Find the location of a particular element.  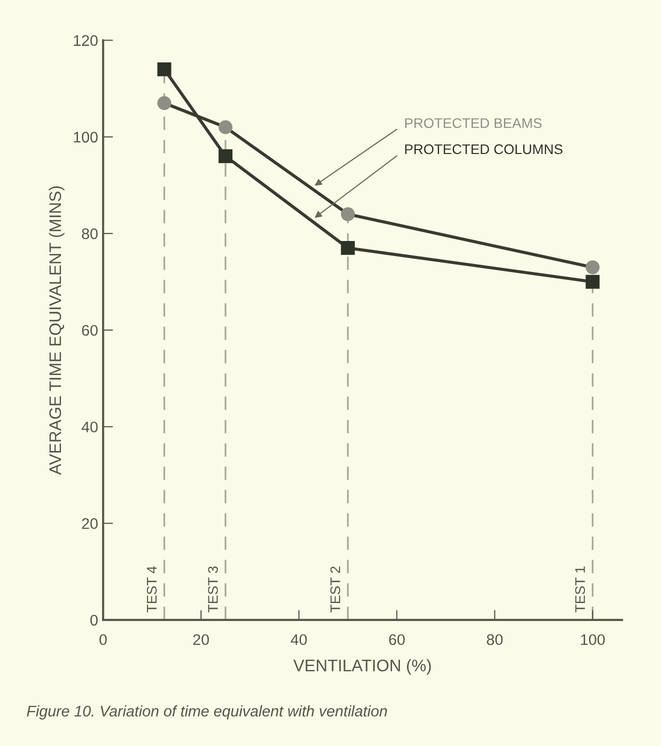

y-axis-title: AVERAGE TIME EQUIVALENT (MINS) is located at coordinates (56, 330).